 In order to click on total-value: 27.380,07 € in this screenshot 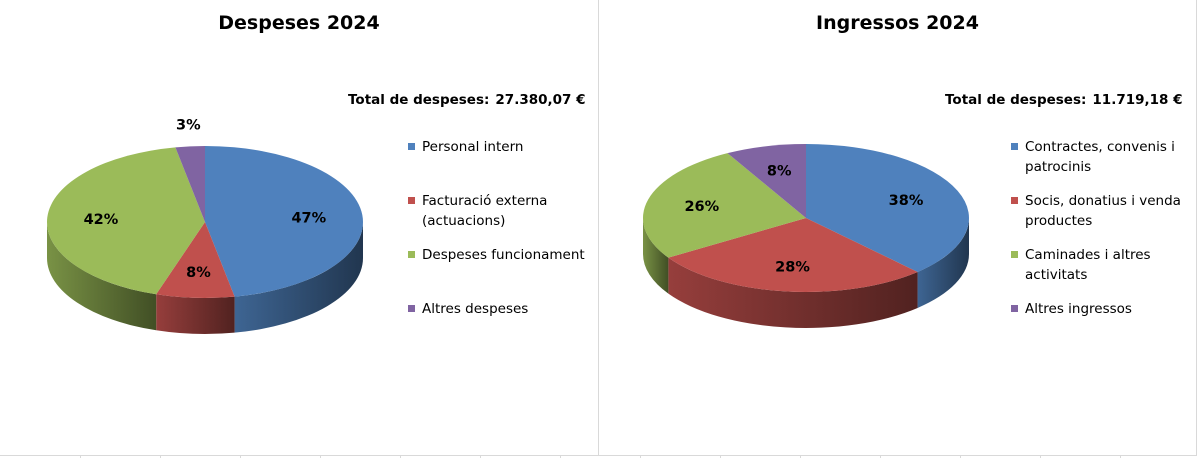, I will do `click(540, 100)`.